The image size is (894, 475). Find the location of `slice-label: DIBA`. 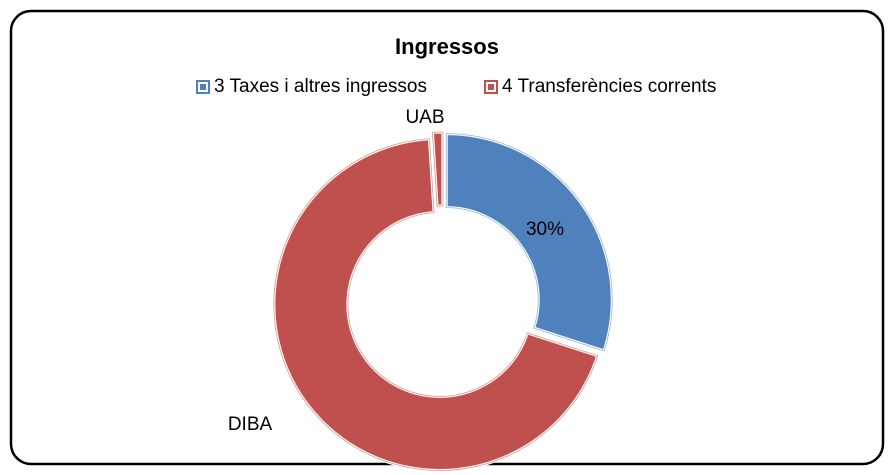

slice-label: DIBA is located at coordinates (250, 424).